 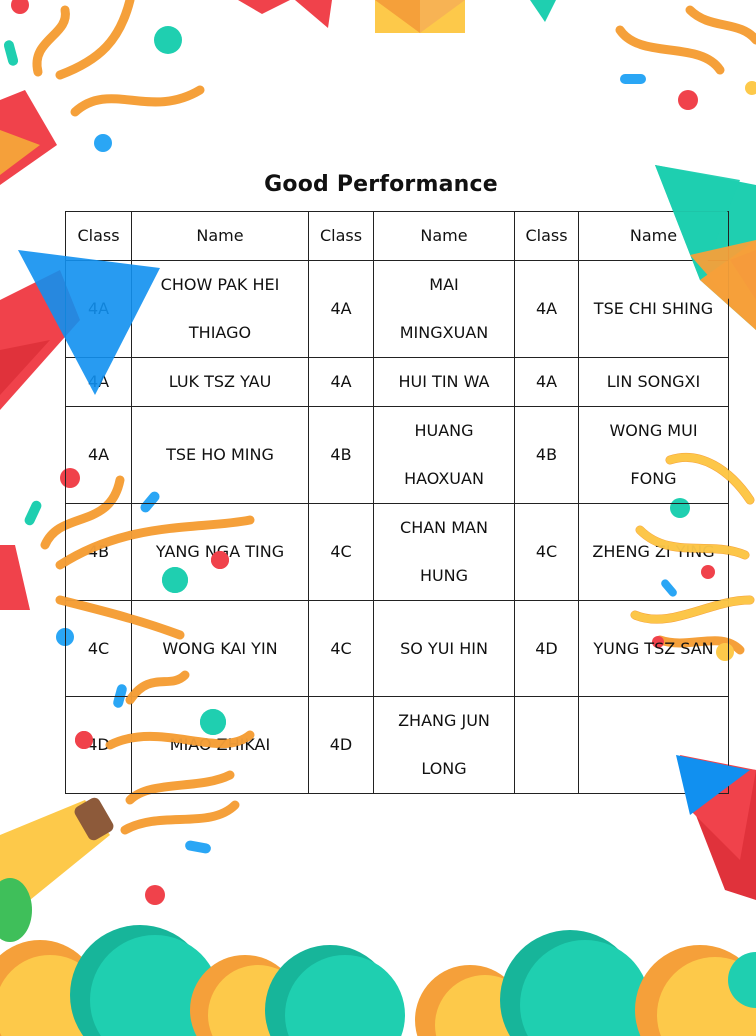 What do you see at coordinates (444, 745) in the screenshot?
I see `name-cell: ZHANG JUN LONG` at bounding box center [444, 745].